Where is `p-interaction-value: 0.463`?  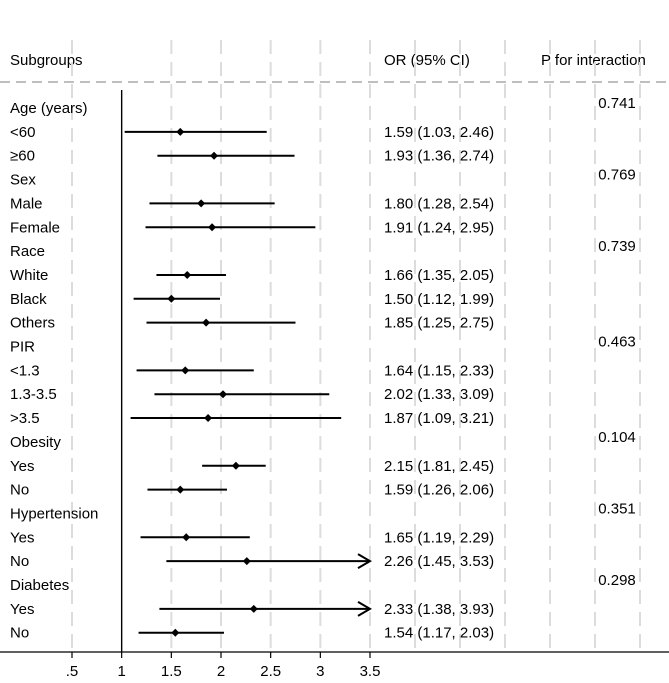 p-interaction-value: 0.463 is located at coordinates (617, 342).